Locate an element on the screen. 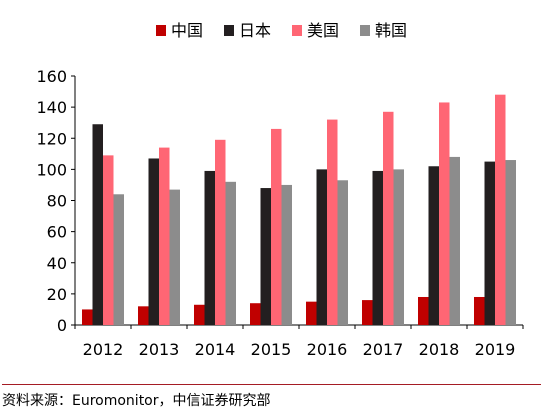 The width and height of the screenshot is (543, 418). y-tick-label-1: 20 is located at coordinates (57, 294).